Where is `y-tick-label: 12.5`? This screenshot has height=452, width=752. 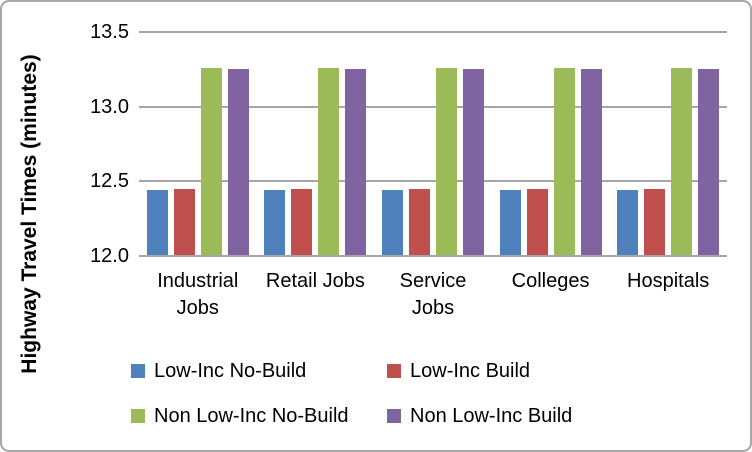
y-tick-label: 12.5 is located at coordinates (109, 181).